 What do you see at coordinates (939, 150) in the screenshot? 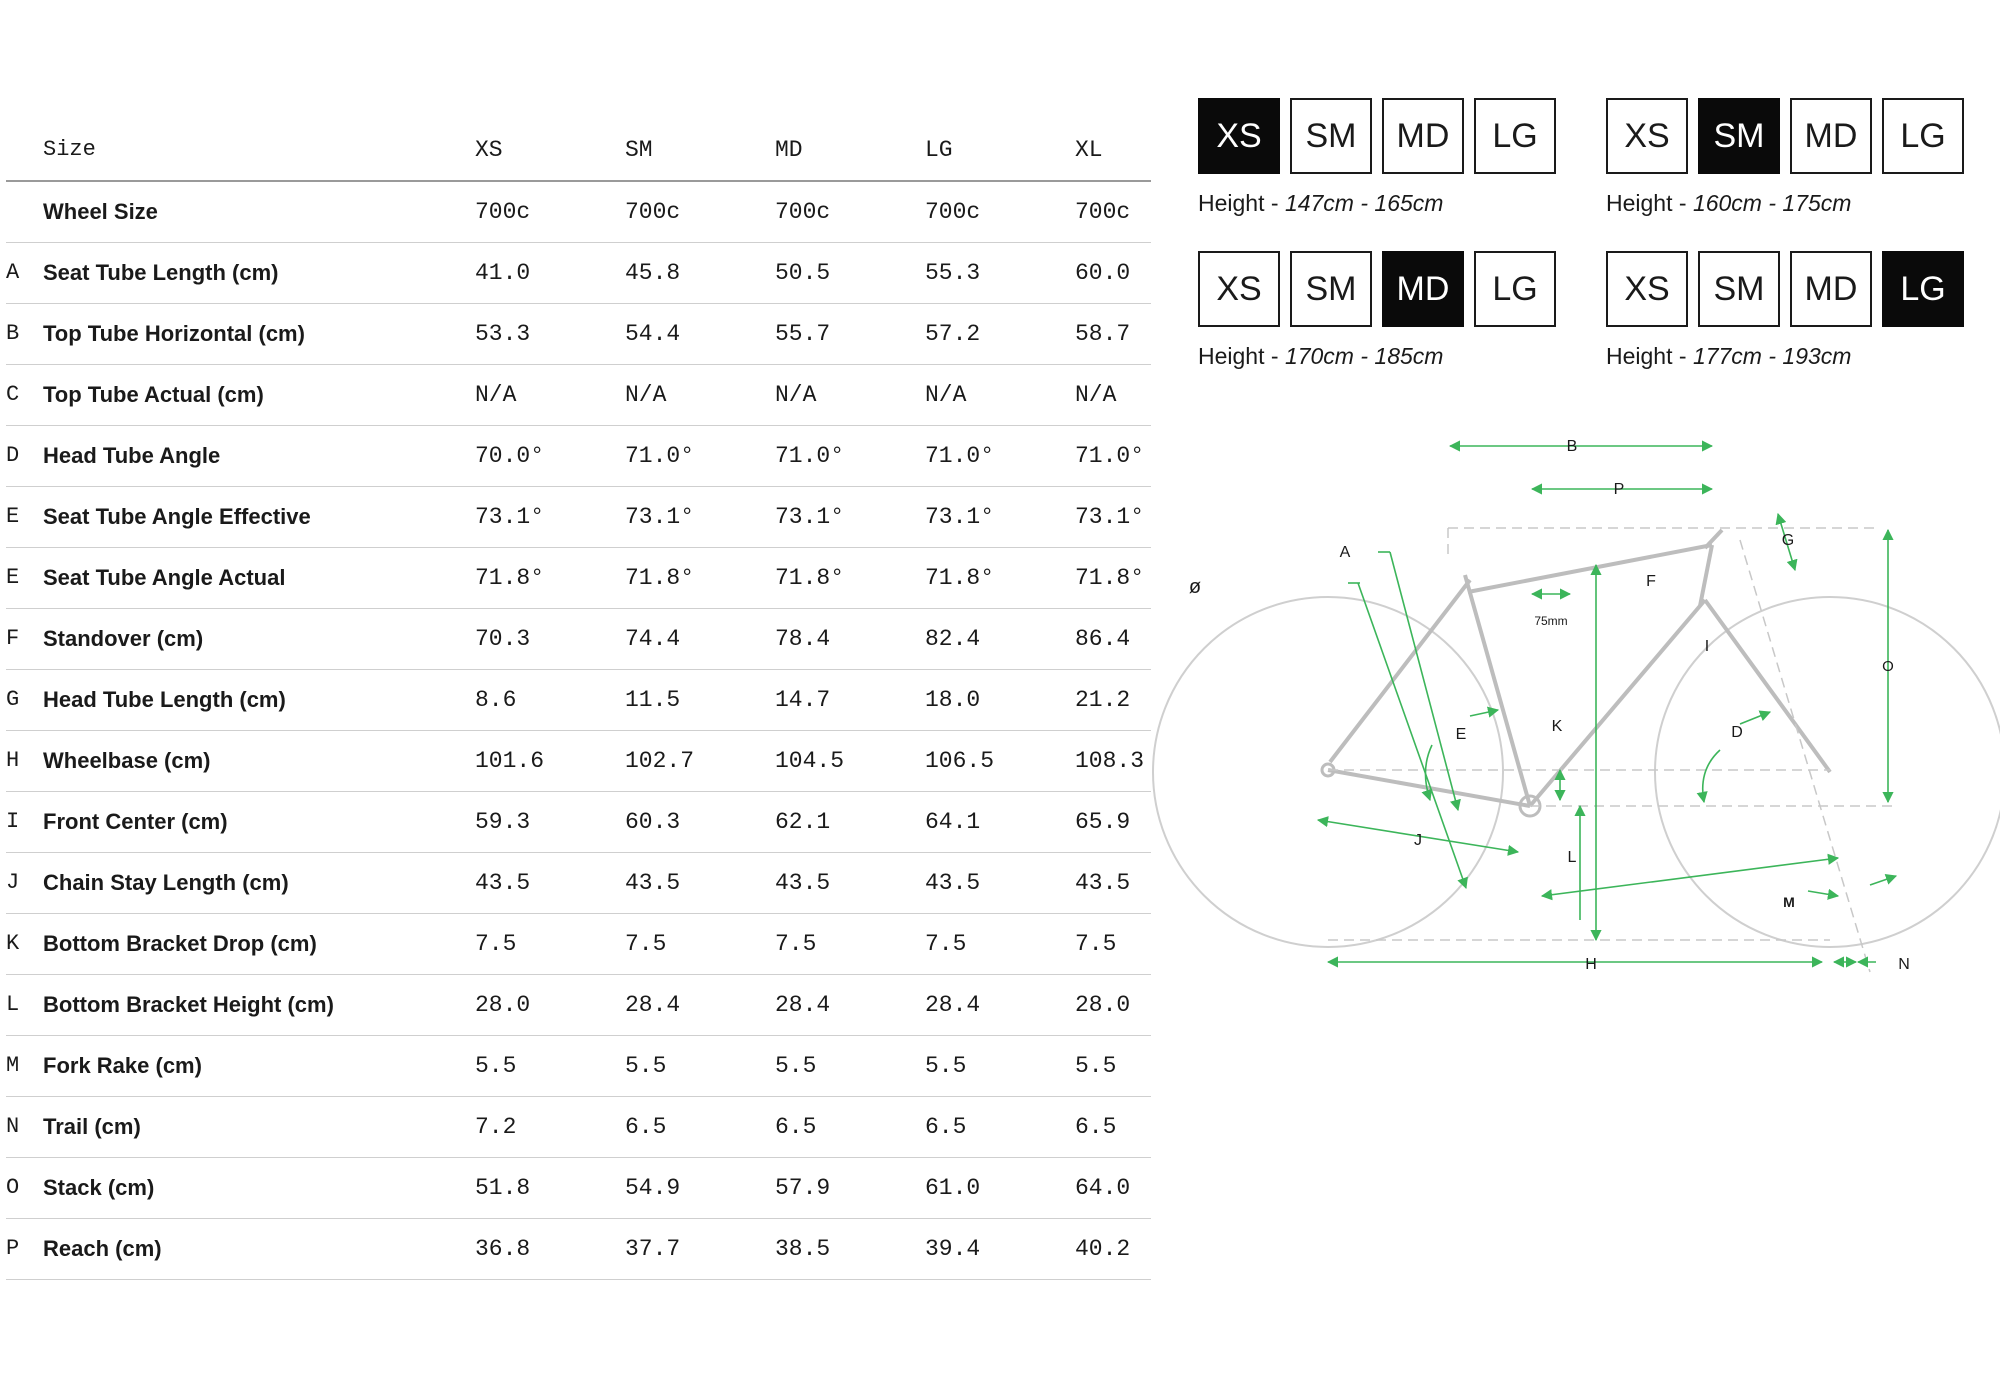
I see `column-header-lg: LG` at bounding box center [939, 150].